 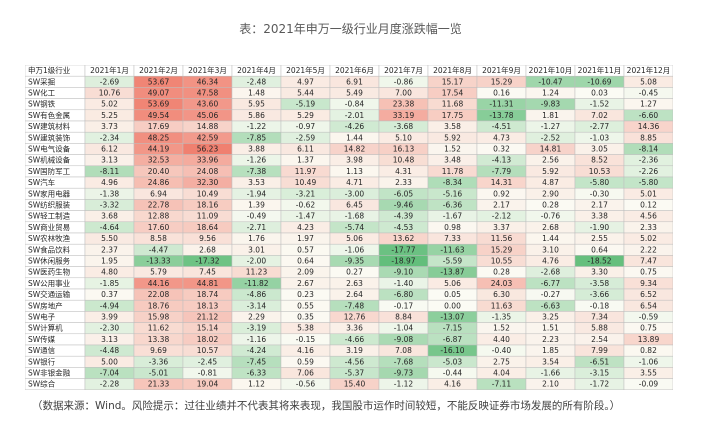 What do you see at coordinates (648, 205) in the screenshot?
I see `cell-value: 0.12` at bounding box center [648, 205].